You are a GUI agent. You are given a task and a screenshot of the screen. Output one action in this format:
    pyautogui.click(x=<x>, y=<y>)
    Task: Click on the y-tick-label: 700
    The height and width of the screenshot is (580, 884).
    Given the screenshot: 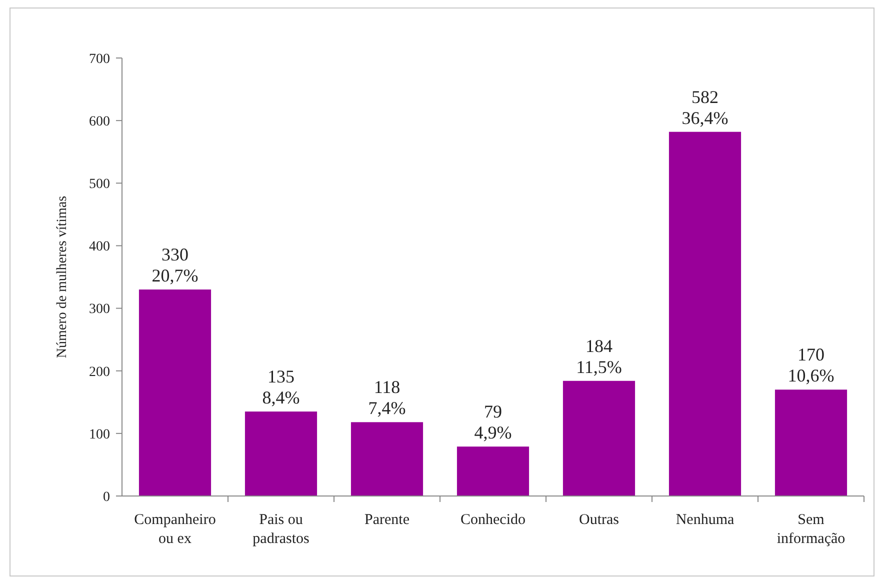 What is the action you would take?
    pyautogui.click(x=99, y=59)
    